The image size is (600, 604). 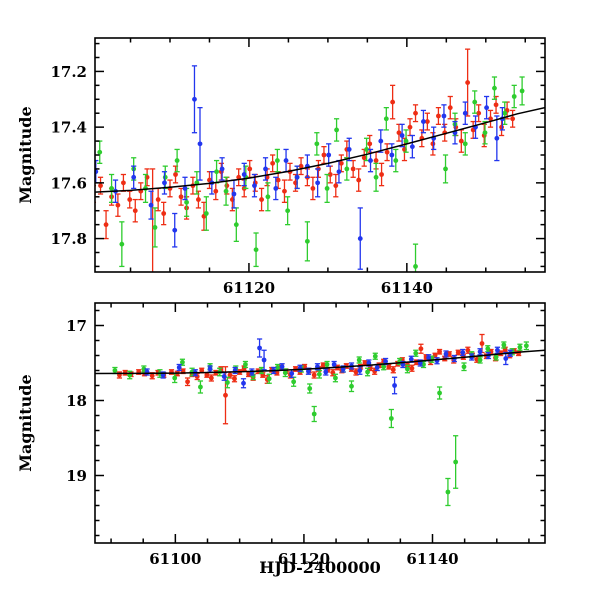 I want to click on x-tick-label-top: 61120, so click(x=249, y=288).